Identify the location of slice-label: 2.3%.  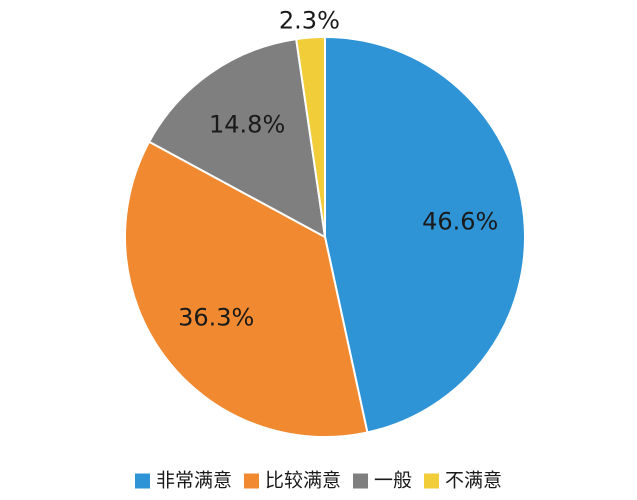
(309, 21).